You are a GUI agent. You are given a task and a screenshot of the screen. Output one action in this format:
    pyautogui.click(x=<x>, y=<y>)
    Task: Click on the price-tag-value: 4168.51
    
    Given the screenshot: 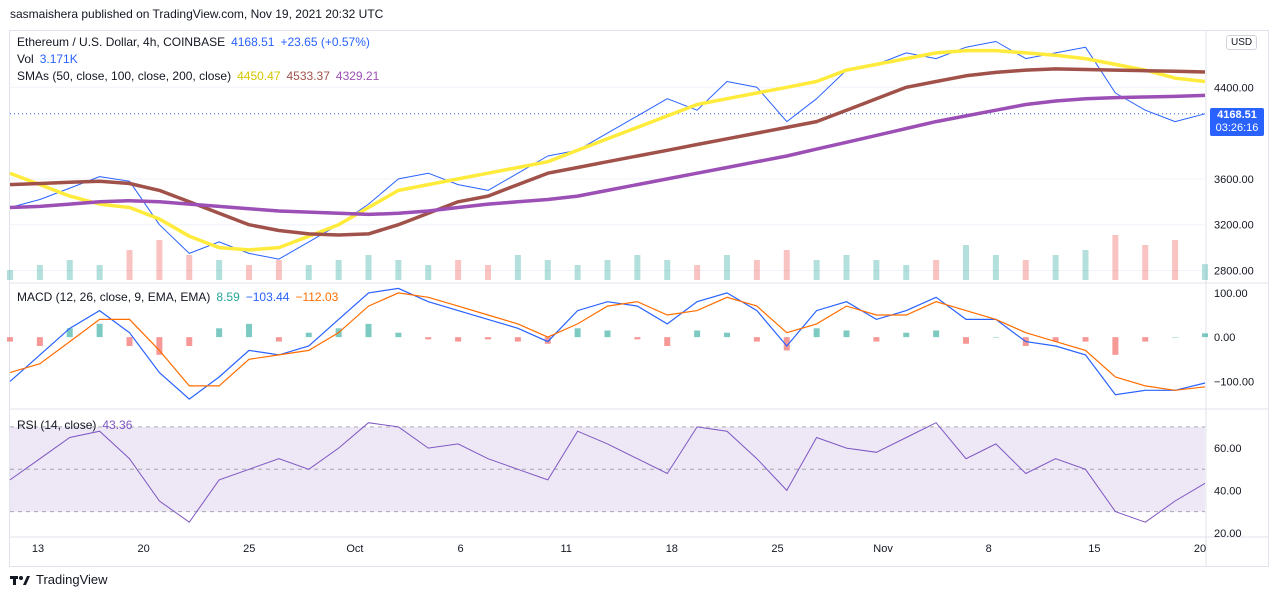 What is the action you would take?
    pyautogui.click(x=1237, y=115)
    